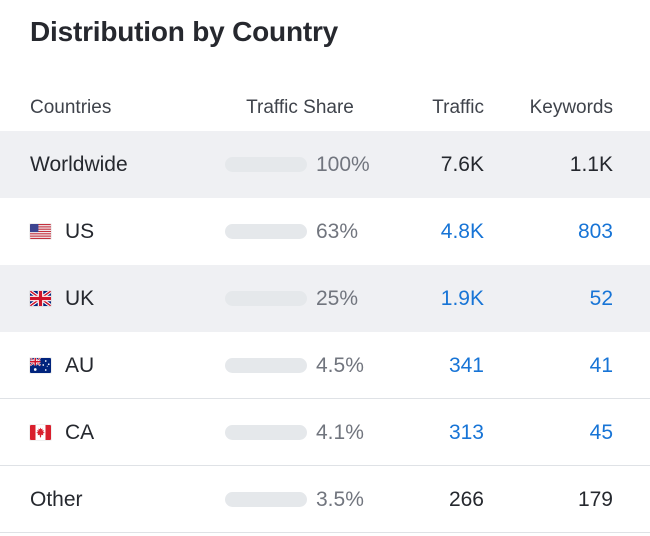 This screenshot has height=536, width=650. I want to click on country-row: AU 4.5% 341 41, so click(325, 365).